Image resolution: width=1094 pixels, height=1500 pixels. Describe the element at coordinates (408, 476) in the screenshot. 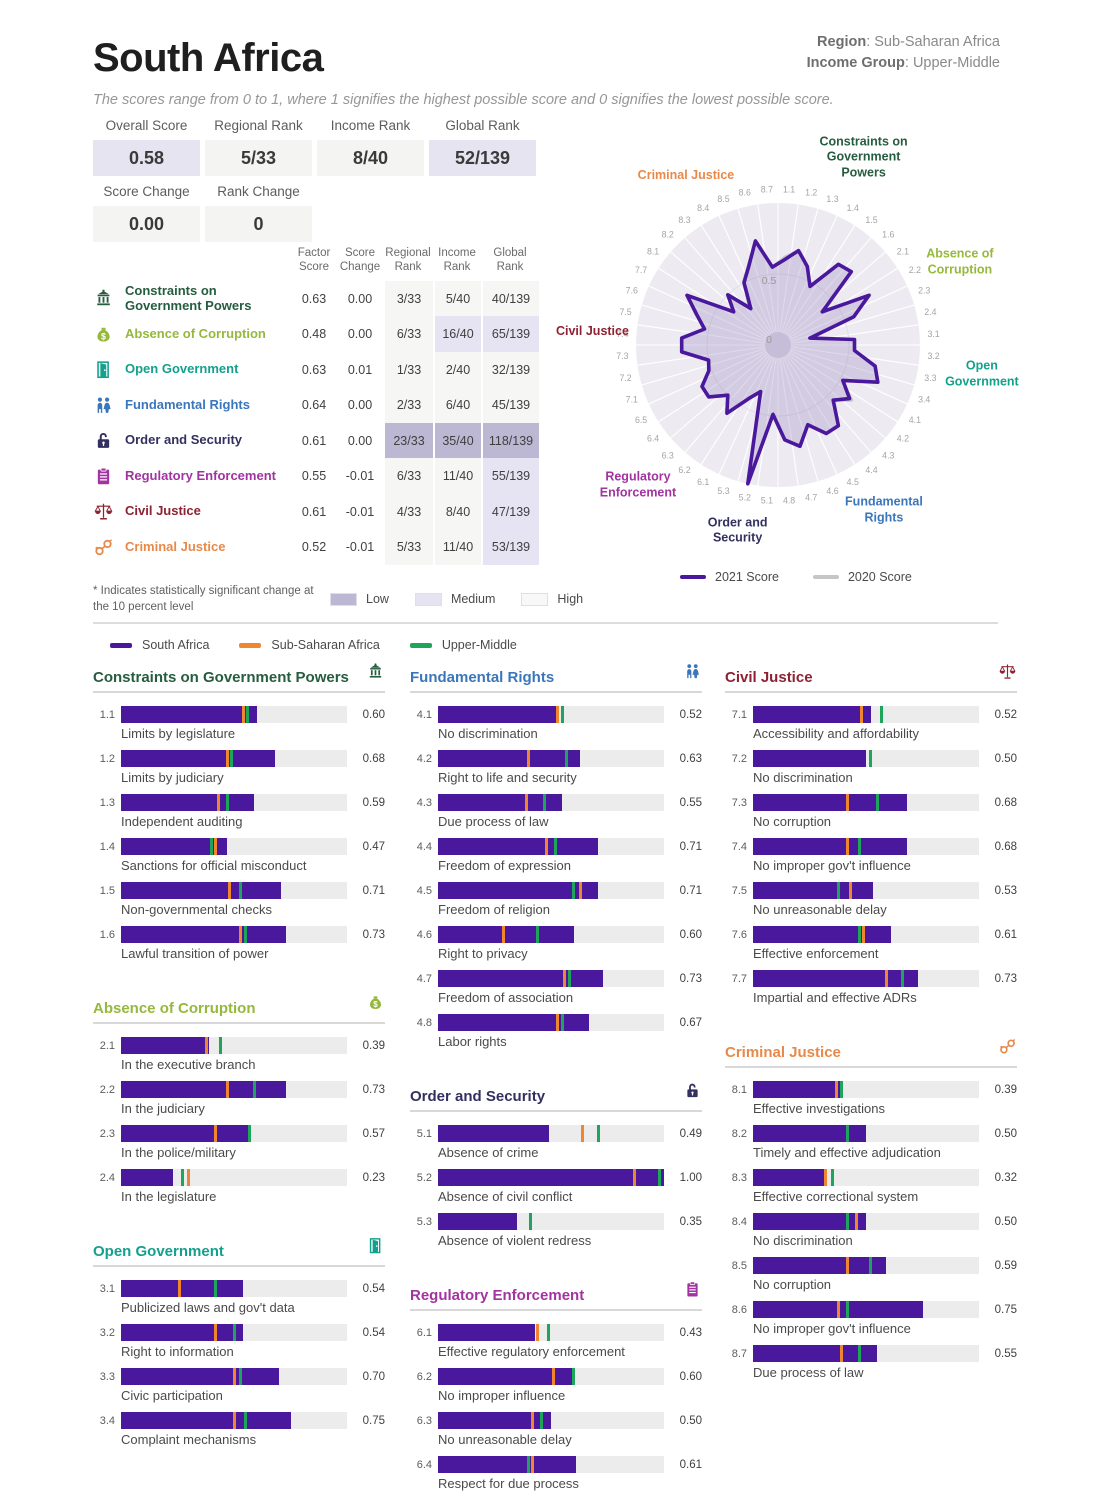

I see `regional-rank-cell: 6/33` at that location.